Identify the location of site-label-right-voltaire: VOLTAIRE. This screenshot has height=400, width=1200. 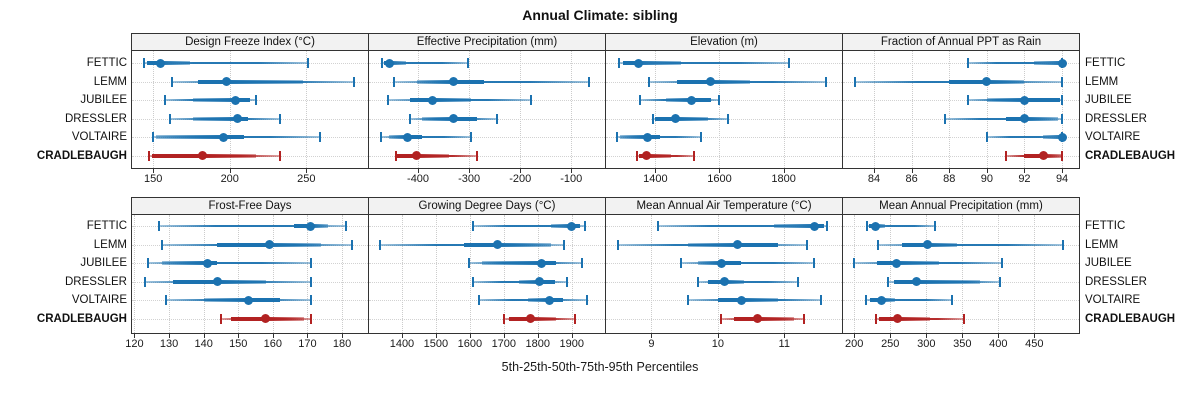
(1113, 300).